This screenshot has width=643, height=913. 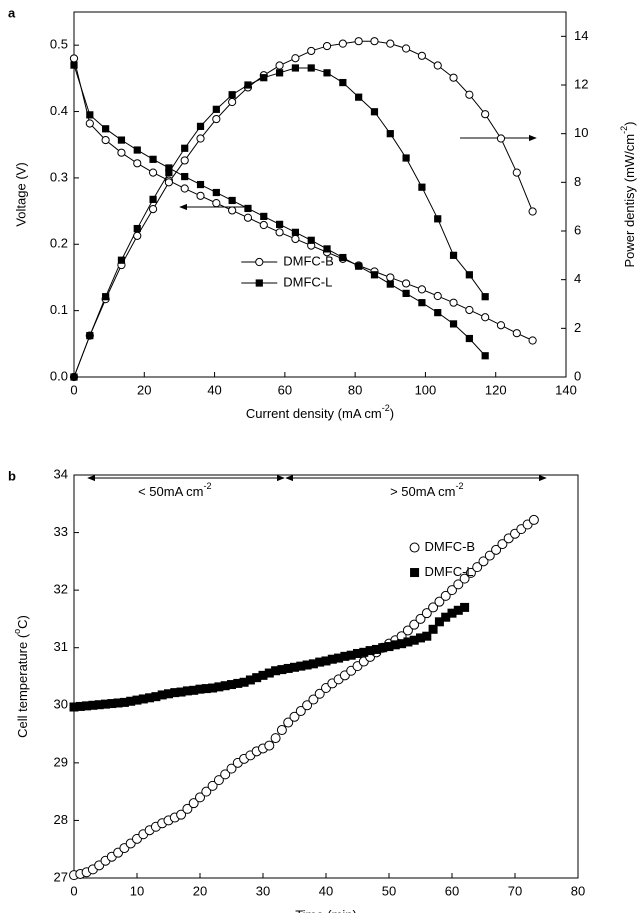 What do you see at coordinates (629, 201) in the screenshot?
I see `y2-axis-label-part: Power dentisy (mW/cm` at bounding box center [629, 201].